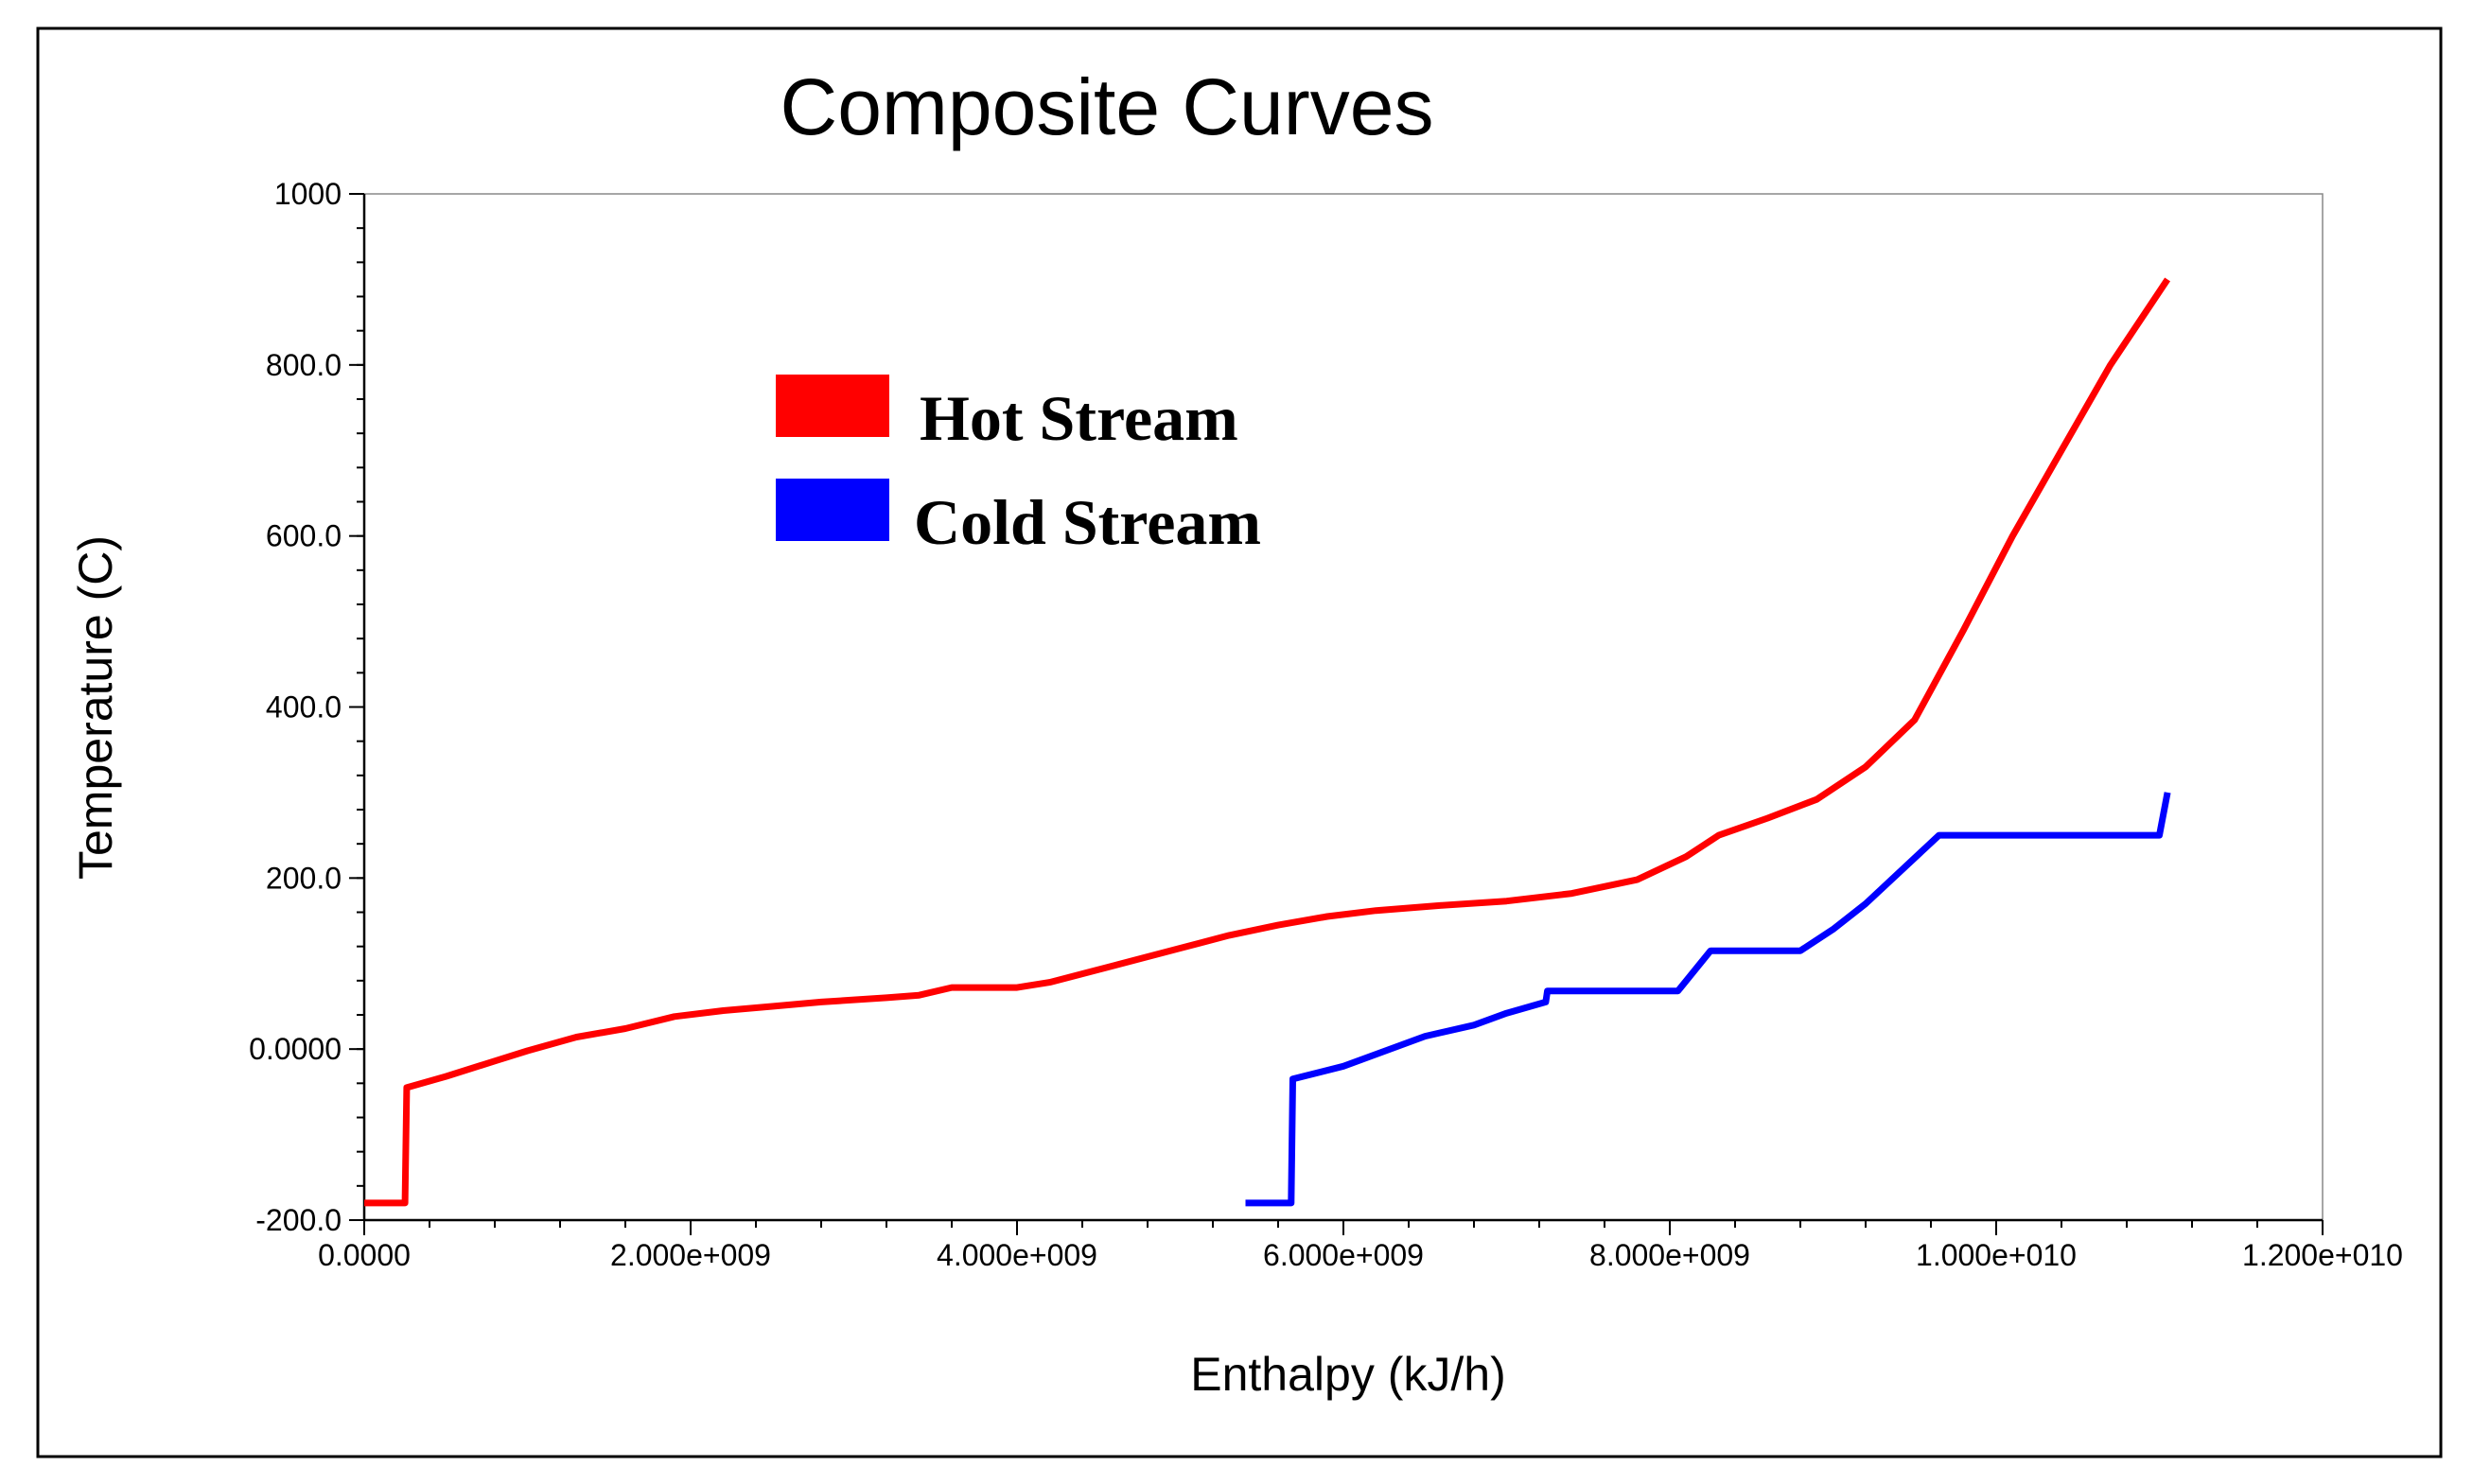 This screenshot has width=2473, height=1484. What do you see at coordinates (1079, 418) in the screenshot?
I see `legend-label-hot-stream: Hot Stream` at bounding box center [1079, 418].